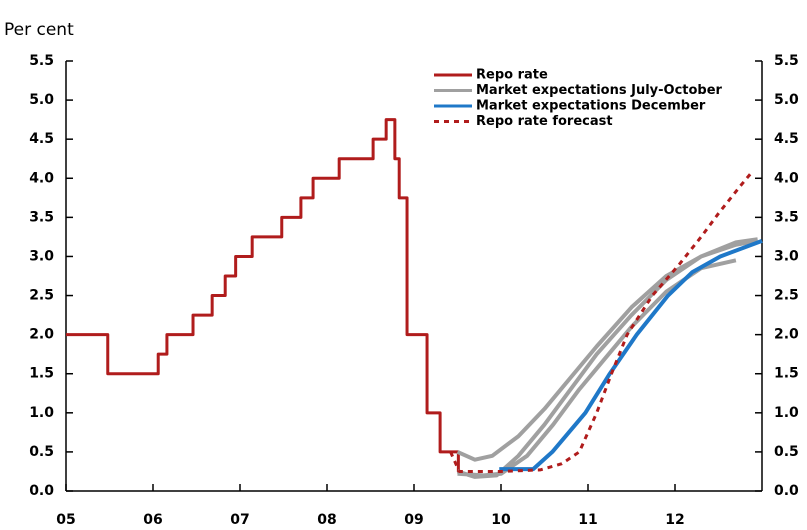 This screenshot has height=530, width=807. Describe the element at coordinates (674, 520) in the screenshot. I see `x-tick-label: 12` at that location.